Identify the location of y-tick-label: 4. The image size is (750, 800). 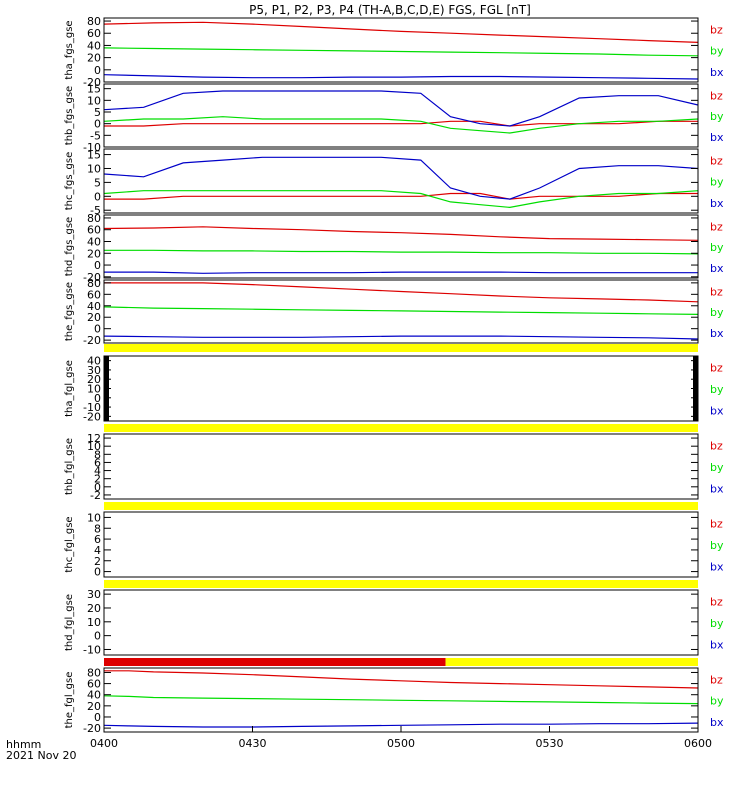
(97, 471).